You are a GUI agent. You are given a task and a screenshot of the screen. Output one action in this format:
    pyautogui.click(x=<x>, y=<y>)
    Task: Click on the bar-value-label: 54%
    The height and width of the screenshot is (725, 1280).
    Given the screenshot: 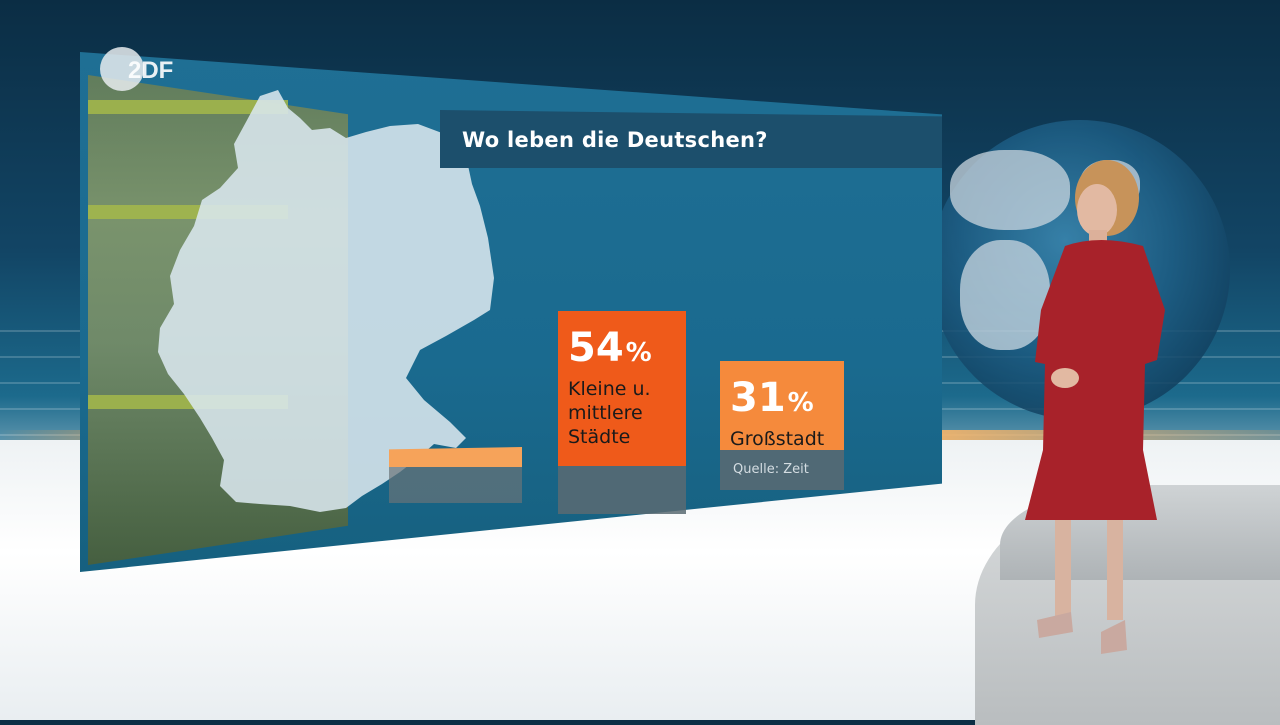 What is the action you would take?
    pyautogui.click(x=610, y=348)
    